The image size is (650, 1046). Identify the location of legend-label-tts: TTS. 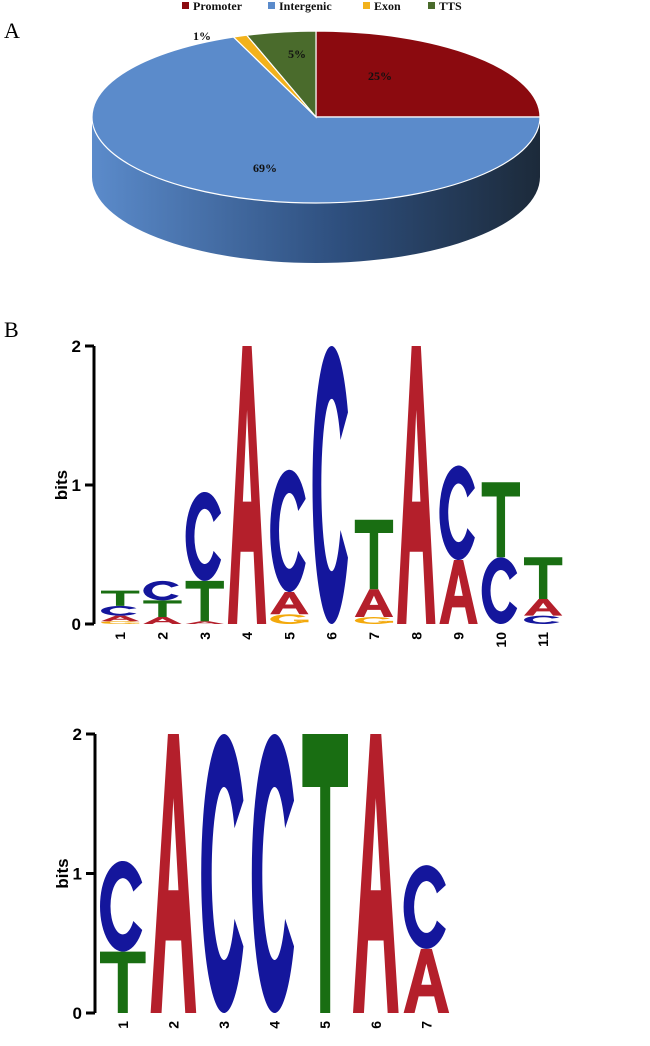
(450, 6).